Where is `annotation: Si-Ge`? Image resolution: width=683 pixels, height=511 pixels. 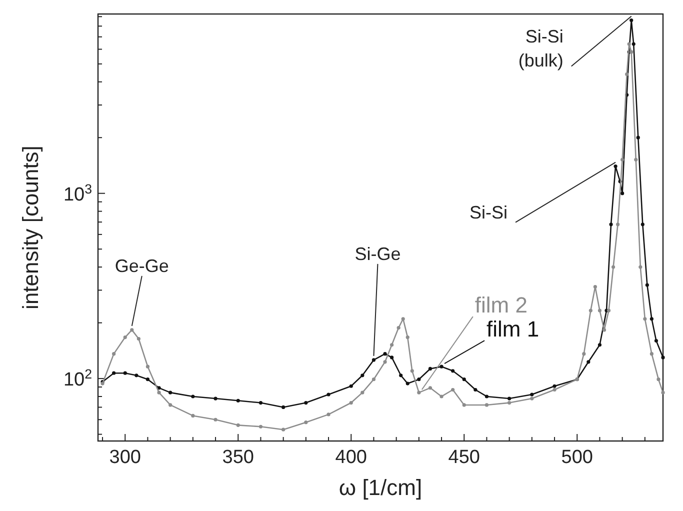
annotation: Si-Ge is located at coordinates (377, 254).